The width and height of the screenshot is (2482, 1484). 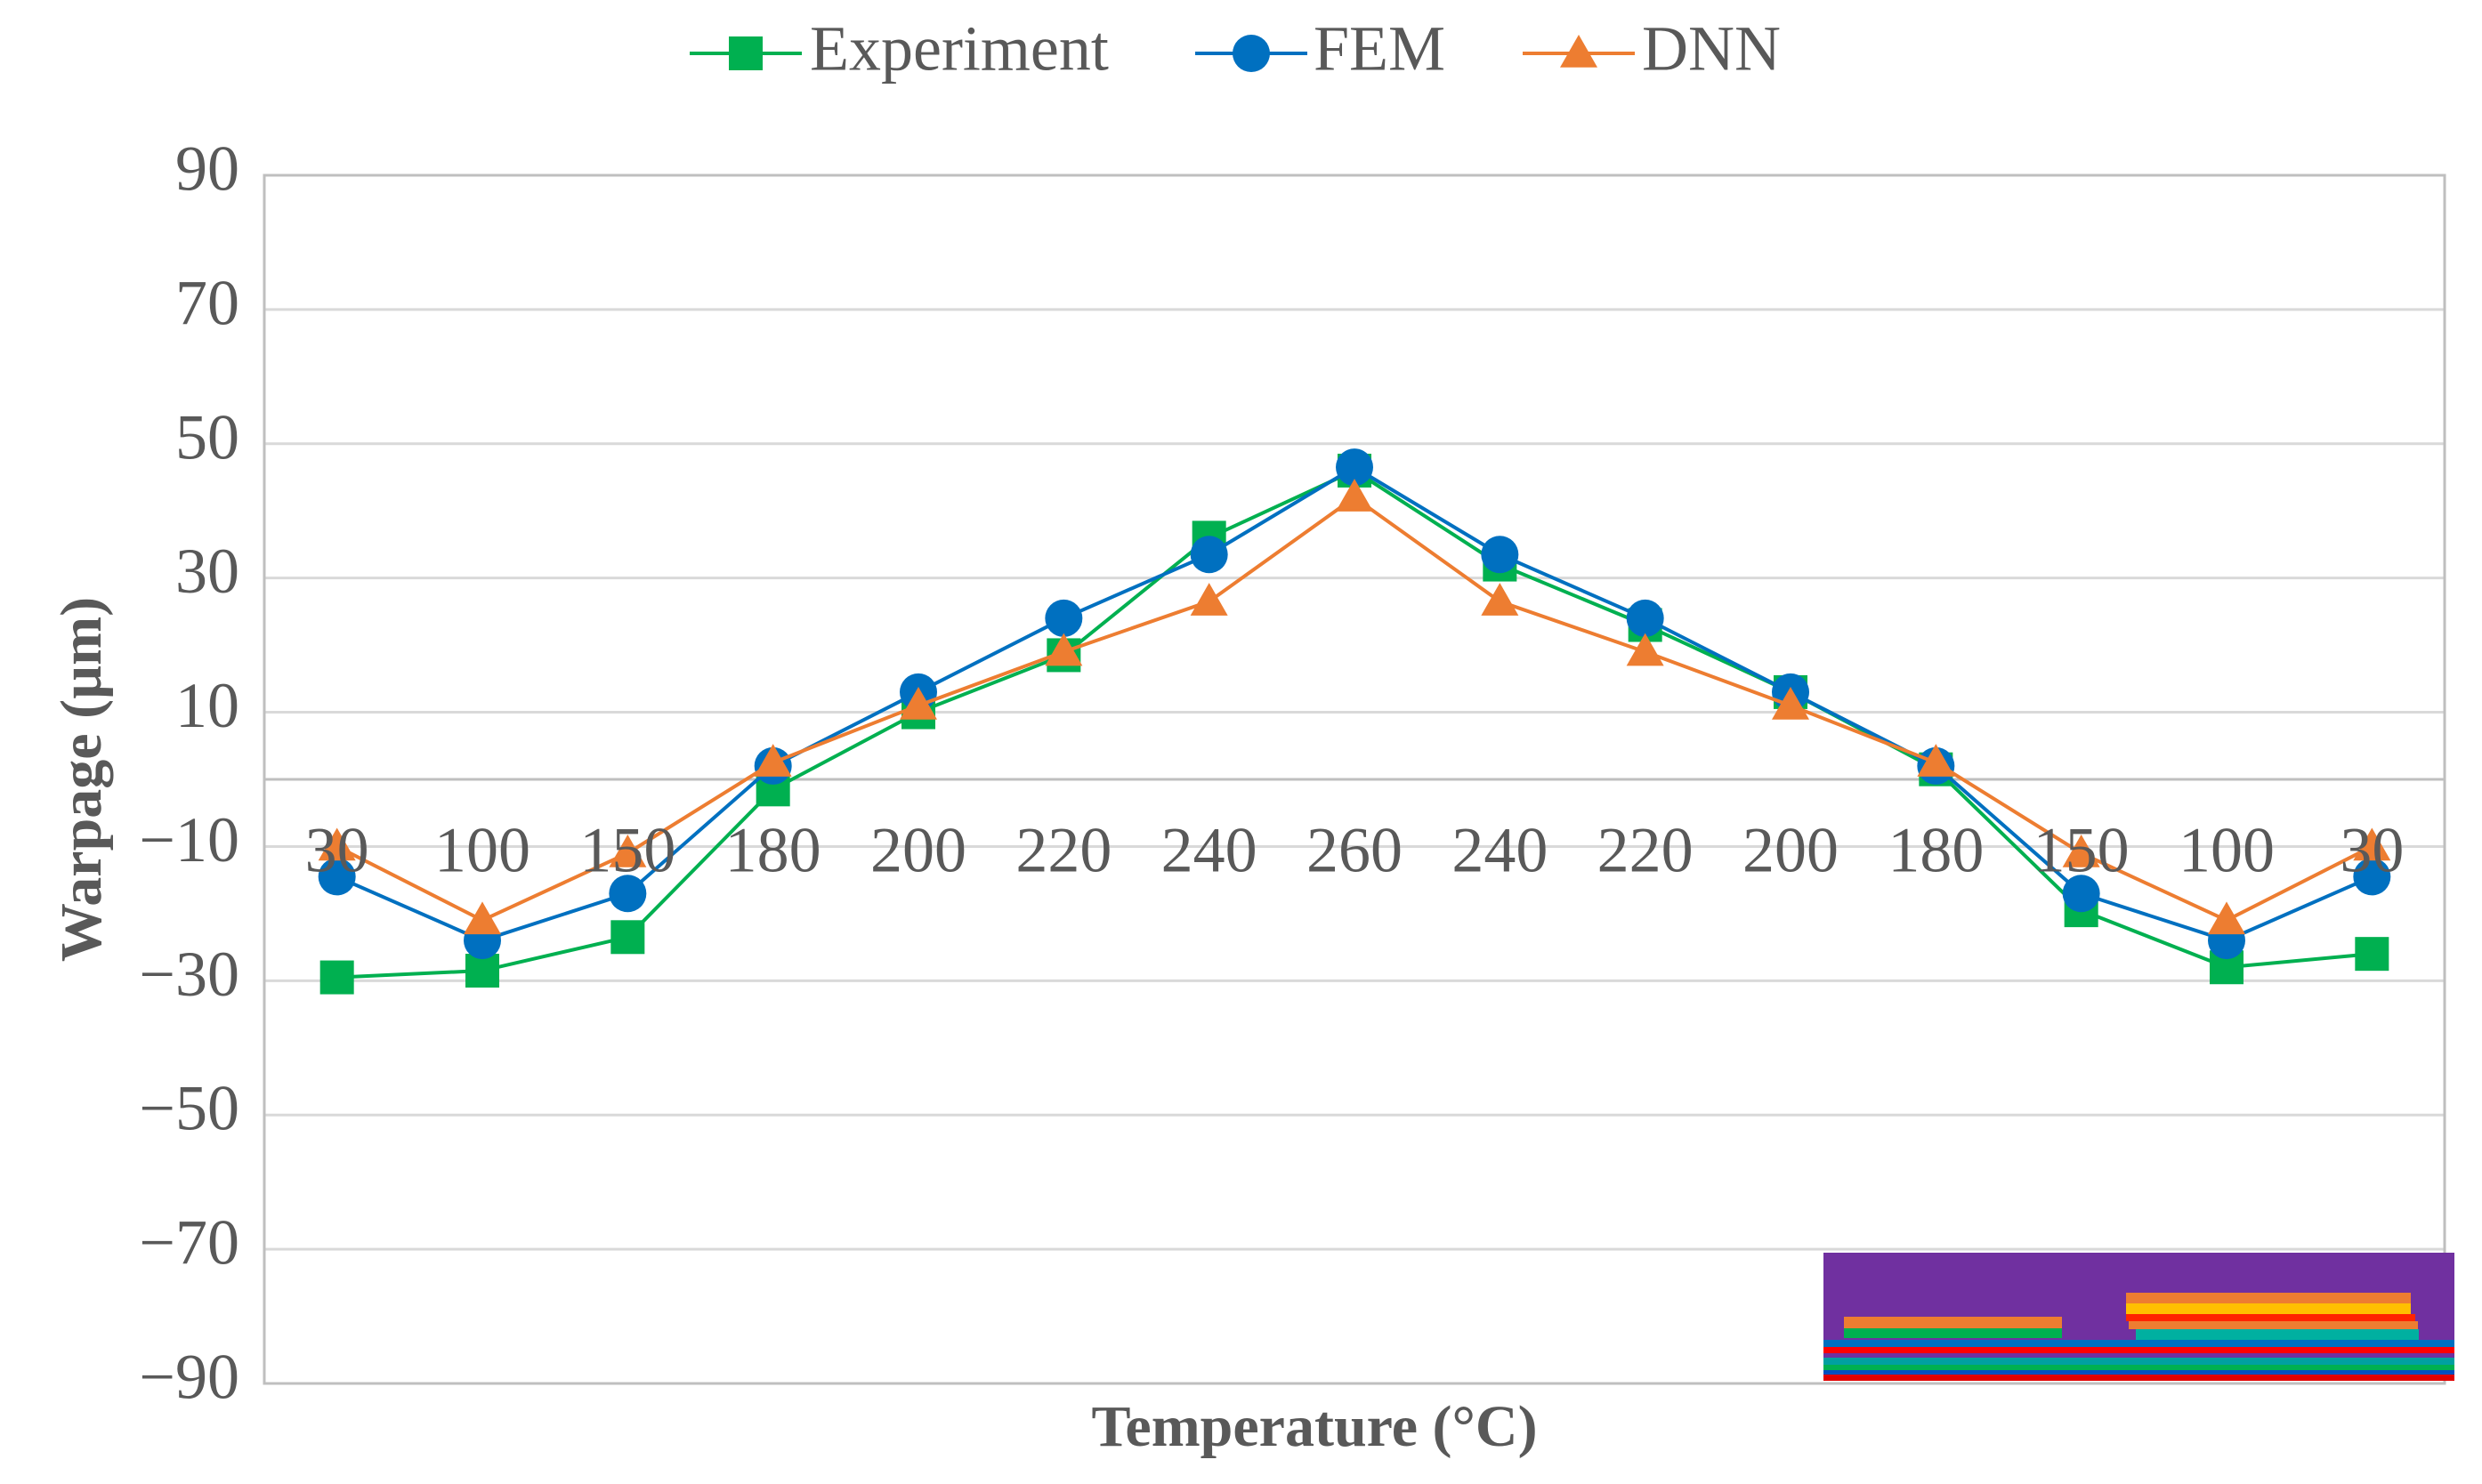 I want to click on x-axis-title: Temperature (°C), so click(x=1314, y=1426).